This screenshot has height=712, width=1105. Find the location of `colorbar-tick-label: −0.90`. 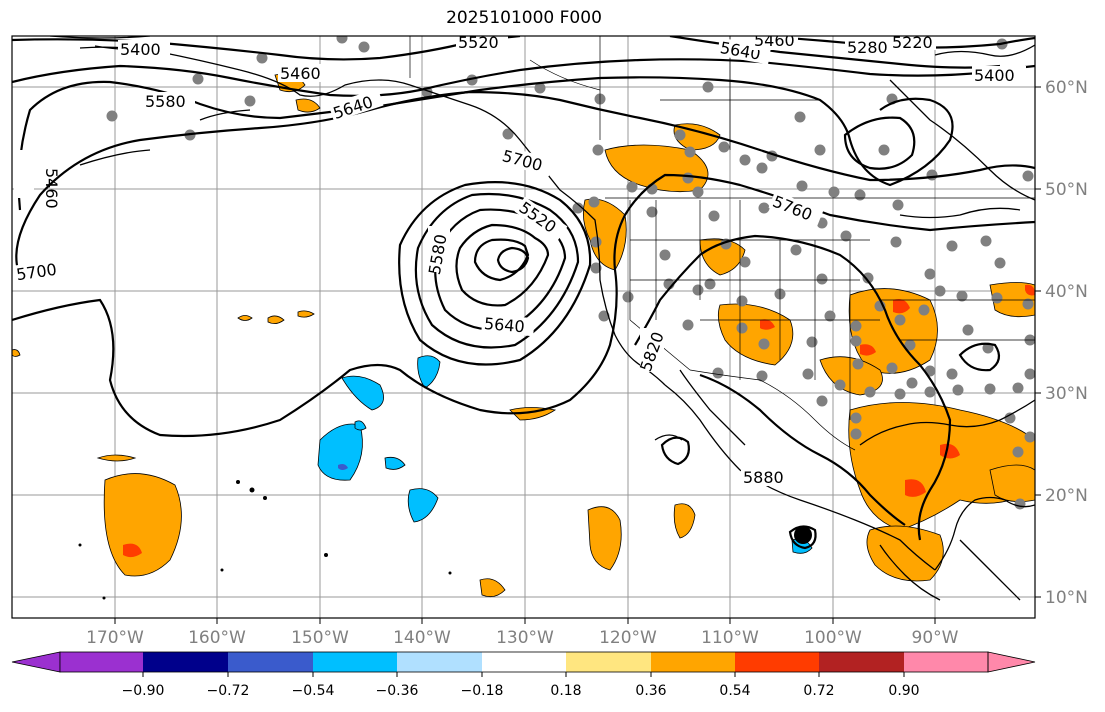

colorbar-tick-label: −0.90 is located at coordinates (143, 691).